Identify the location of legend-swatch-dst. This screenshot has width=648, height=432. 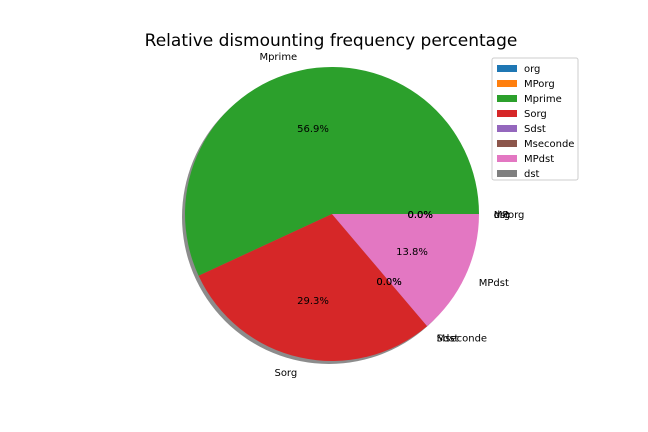
(507, 173).